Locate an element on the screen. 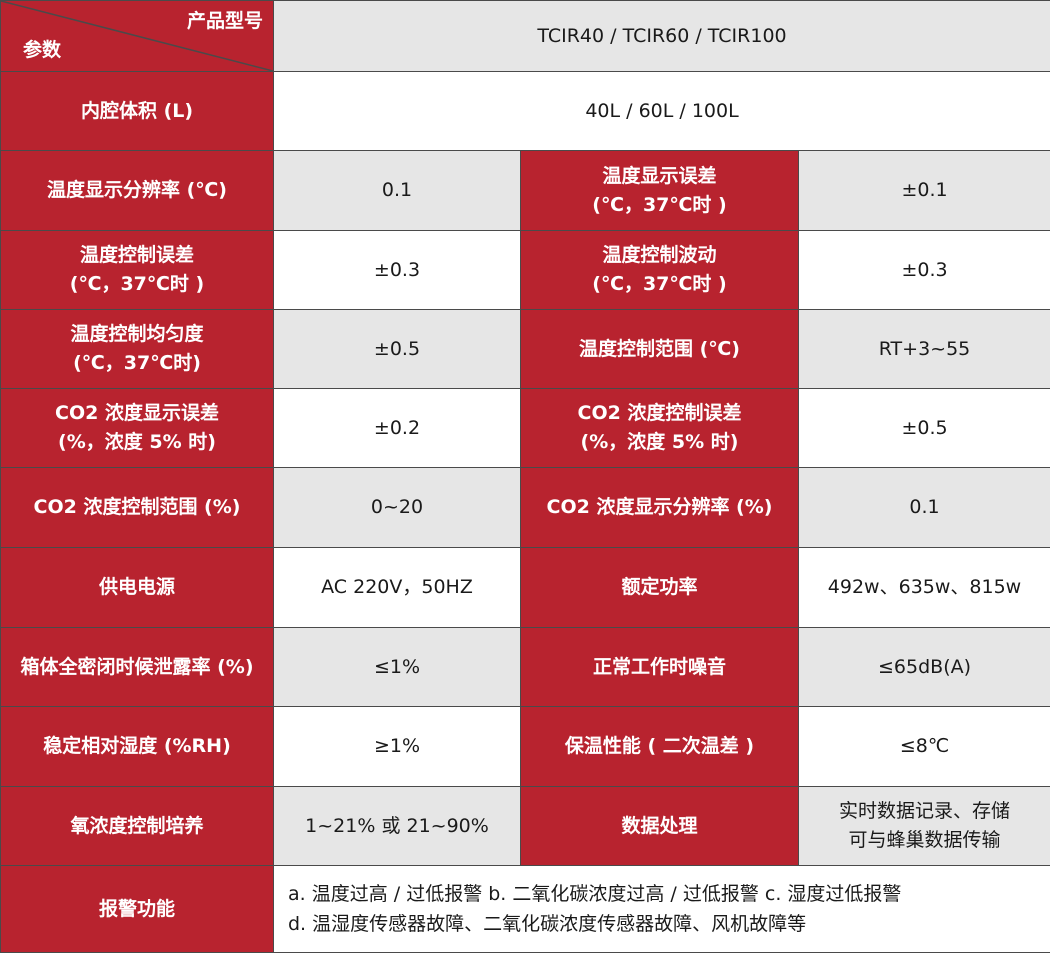 This screenshot has width=1050, height=953. temp-range-label: 温度控制范围 (℃) is located at coordinates (660, 349).